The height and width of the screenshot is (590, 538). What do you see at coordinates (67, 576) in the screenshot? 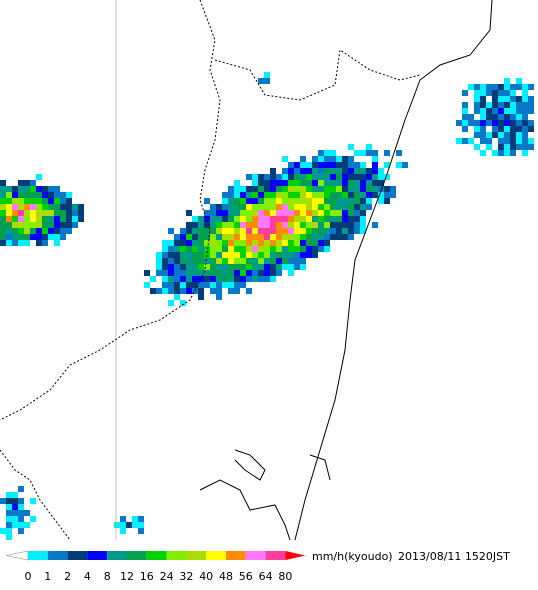
I see `legend-level: 2` at bounding box center [67, 576].